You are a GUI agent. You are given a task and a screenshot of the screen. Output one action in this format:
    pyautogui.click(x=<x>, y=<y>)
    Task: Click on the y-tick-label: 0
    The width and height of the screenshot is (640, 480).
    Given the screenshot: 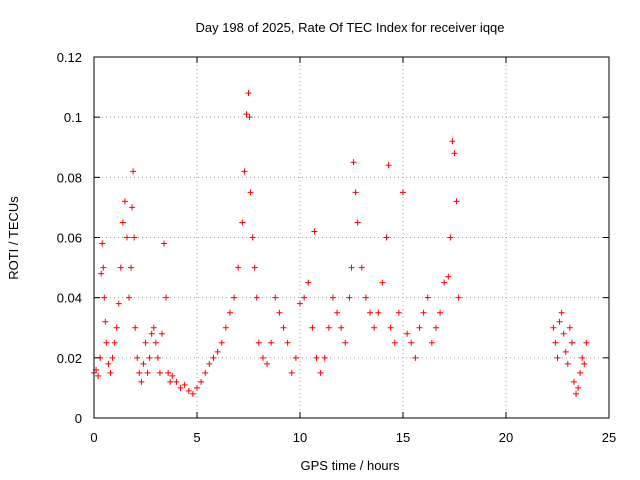 What is the action you would take?
    pyautogui.click(x=78, y=418)
    